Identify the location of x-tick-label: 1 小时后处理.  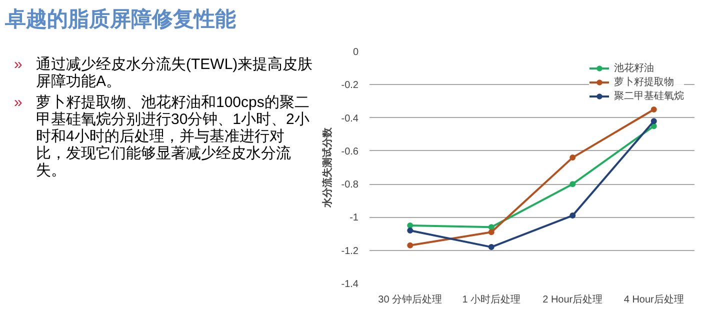
(491, 300).